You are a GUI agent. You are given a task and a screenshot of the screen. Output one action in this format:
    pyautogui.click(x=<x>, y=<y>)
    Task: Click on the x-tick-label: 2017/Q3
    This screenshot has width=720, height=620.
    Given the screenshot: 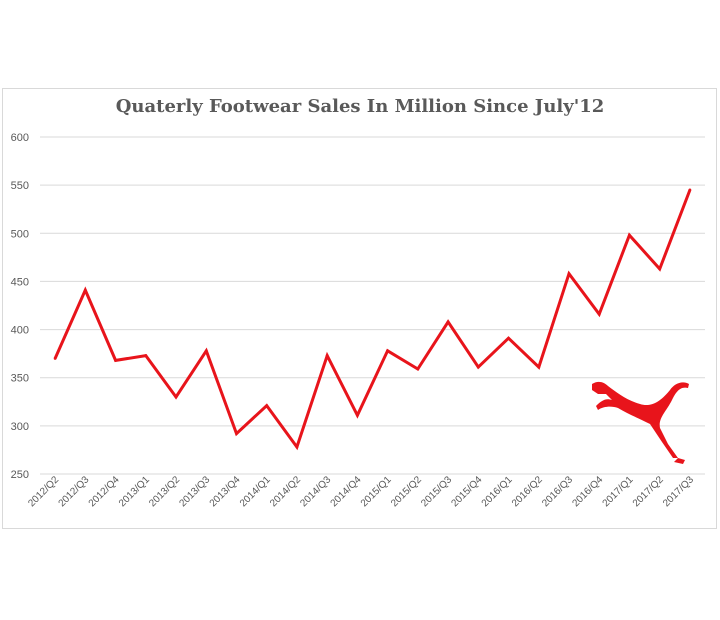 What is the action you would take?
    pyautogui.click(x=678, y=491)
    